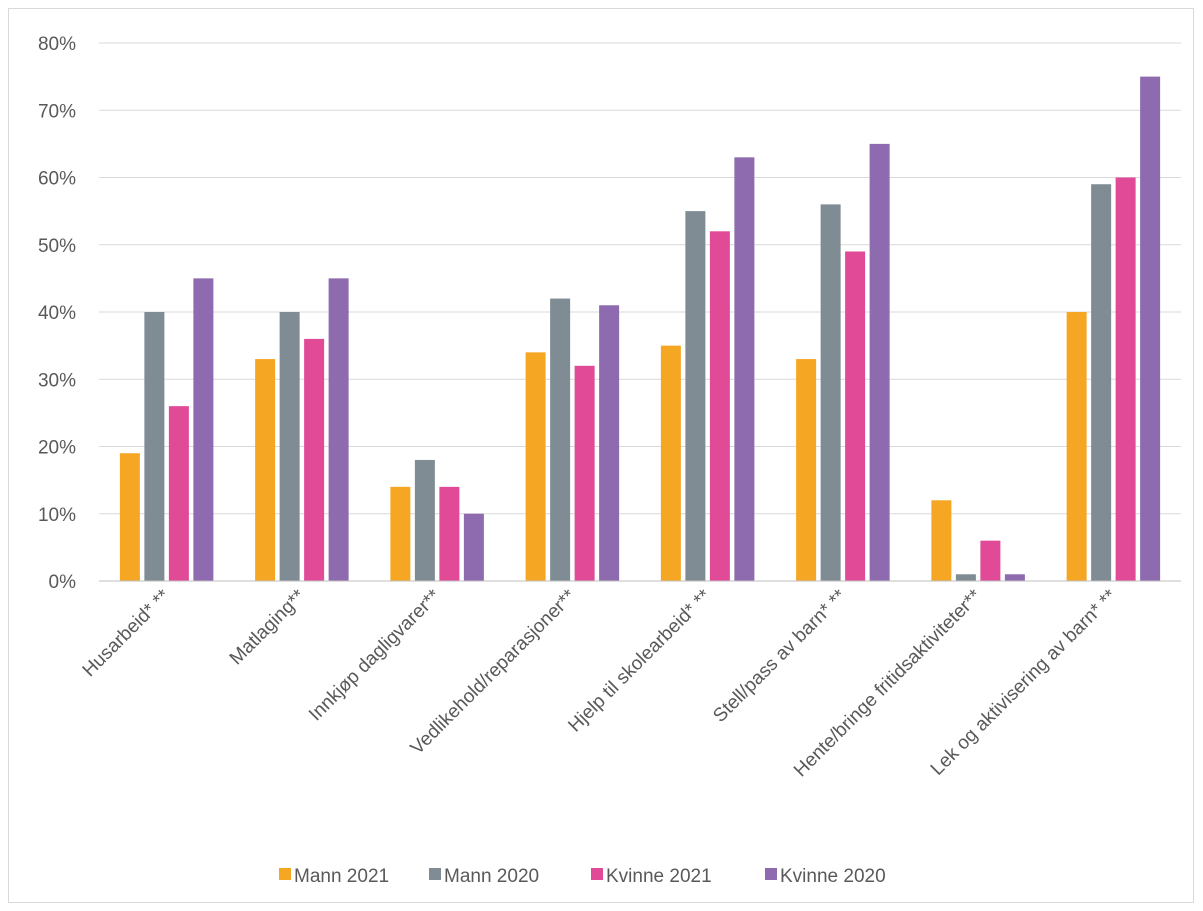 The width and height of the screenshot is (1203, 911). I want to click on y-tick-label: 40%, so click(57, 313).